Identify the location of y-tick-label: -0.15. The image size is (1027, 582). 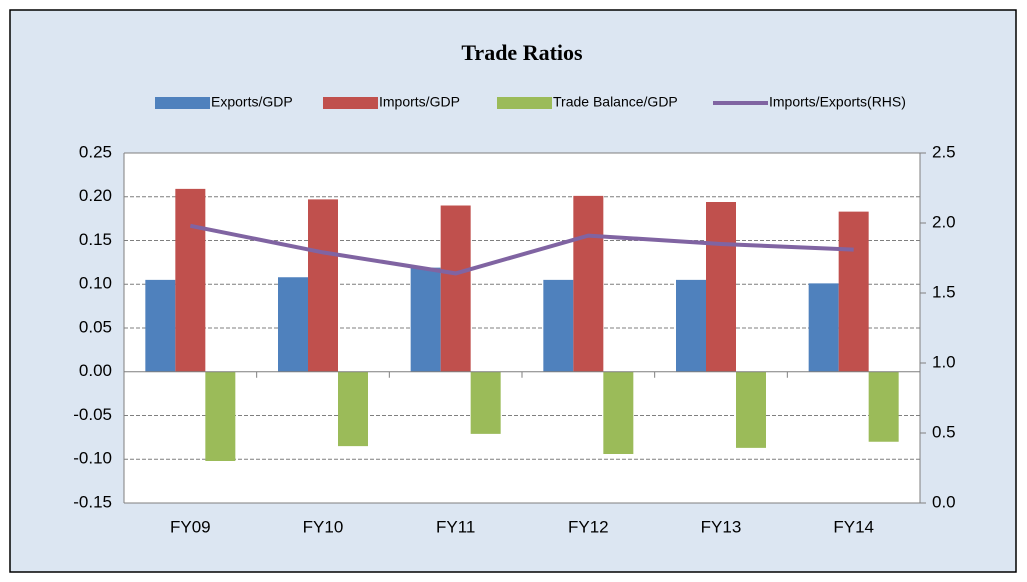
(92, 501).